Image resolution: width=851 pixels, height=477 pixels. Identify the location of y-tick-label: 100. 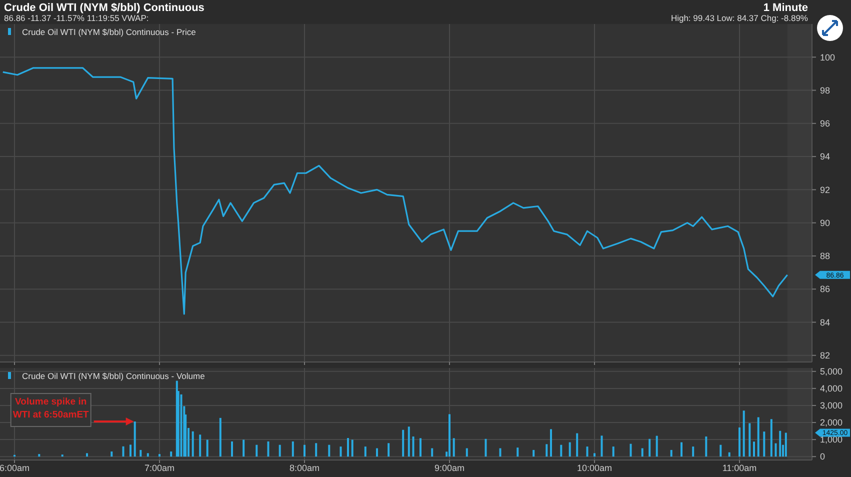
(828, 57).